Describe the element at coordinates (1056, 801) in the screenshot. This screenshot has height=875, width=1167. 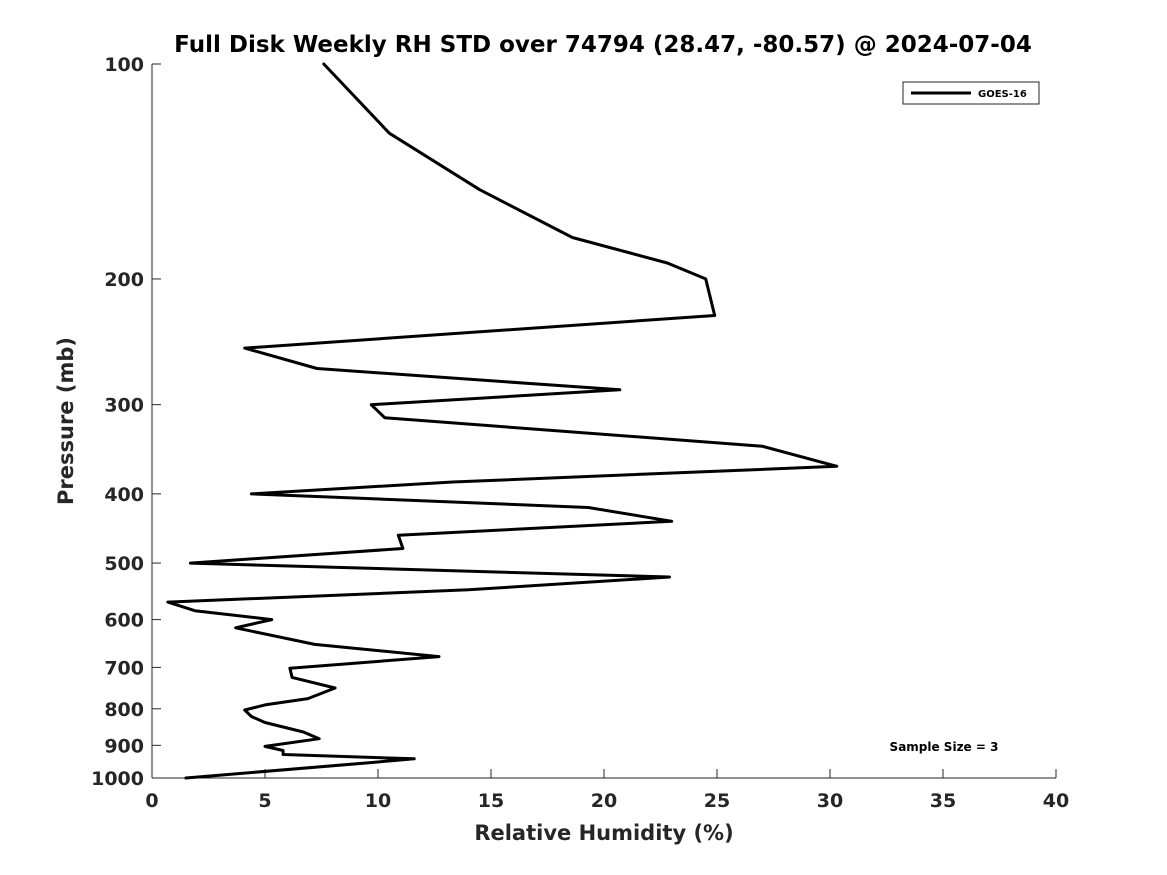
I see `x-tick-label: 40` at that location.